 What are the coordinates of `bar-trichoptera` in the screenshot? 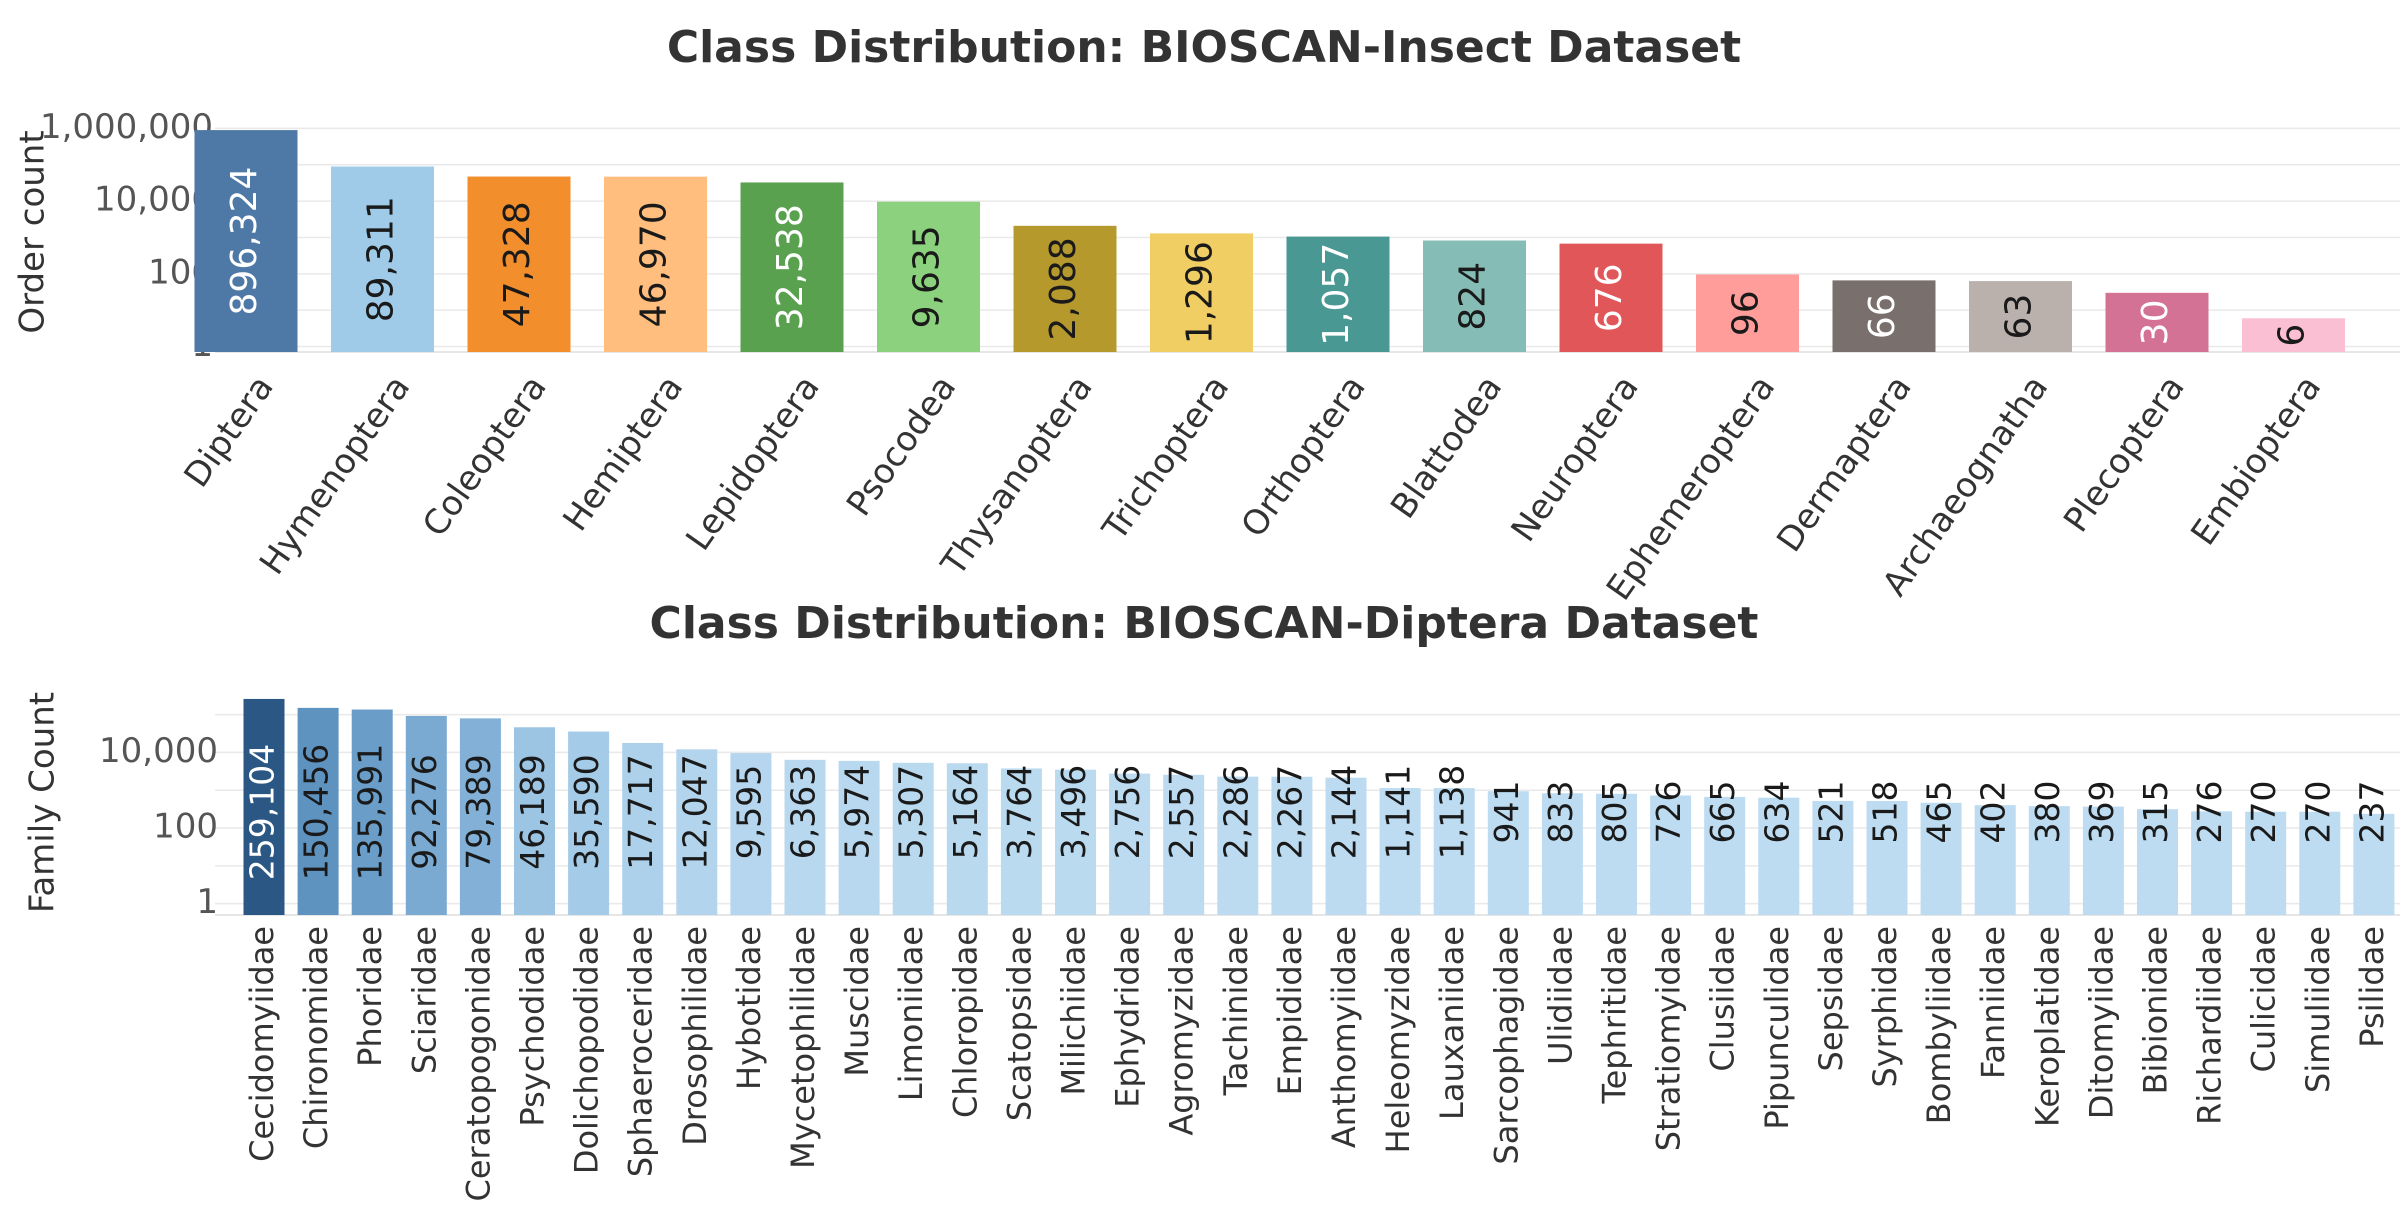 It's located at (1201, 292).